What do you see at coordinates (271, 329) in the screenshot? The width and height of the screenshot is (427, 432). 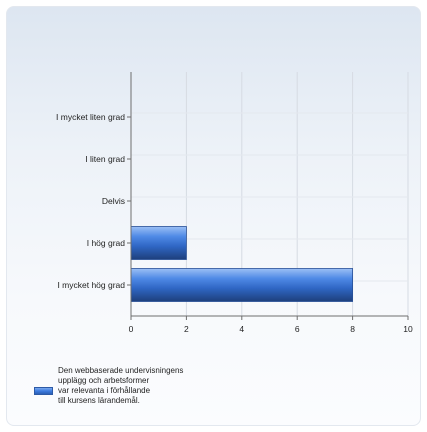 I see `x-tick-labels: 0 2 4 6 8 10` at bounding box center [271, 329].